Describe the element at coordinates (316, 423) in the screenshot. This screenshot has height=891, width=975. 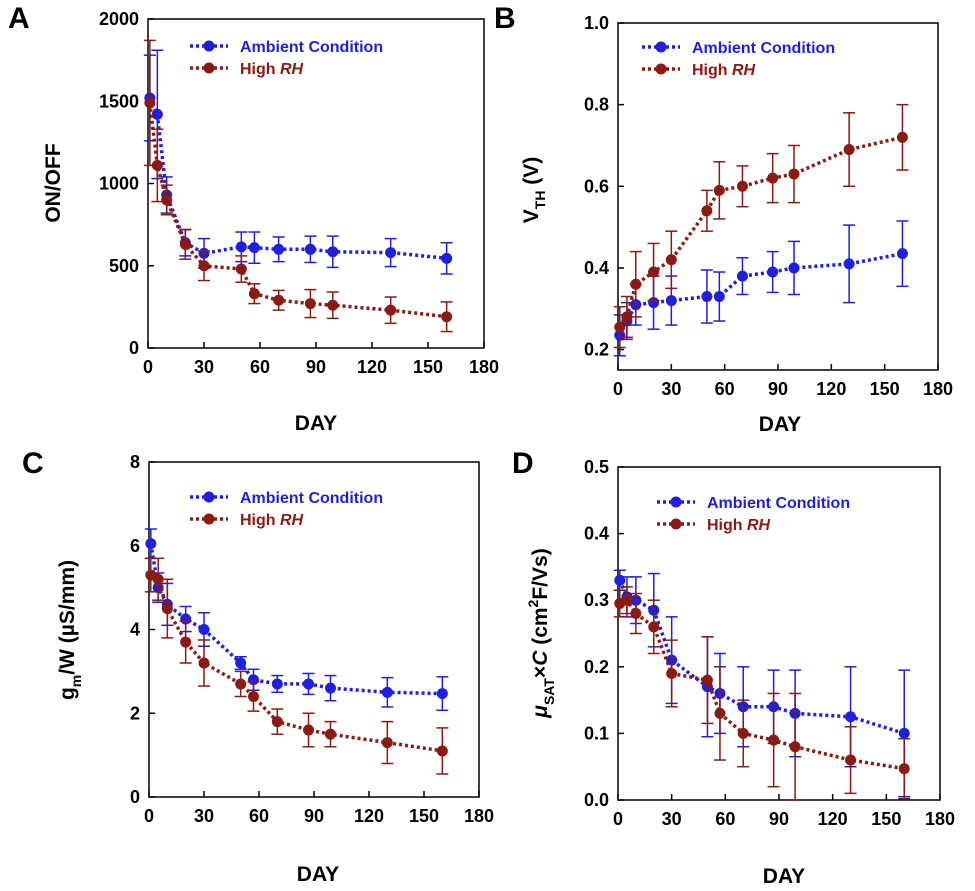
I see `x-axis-label-a: DAY` at that location.